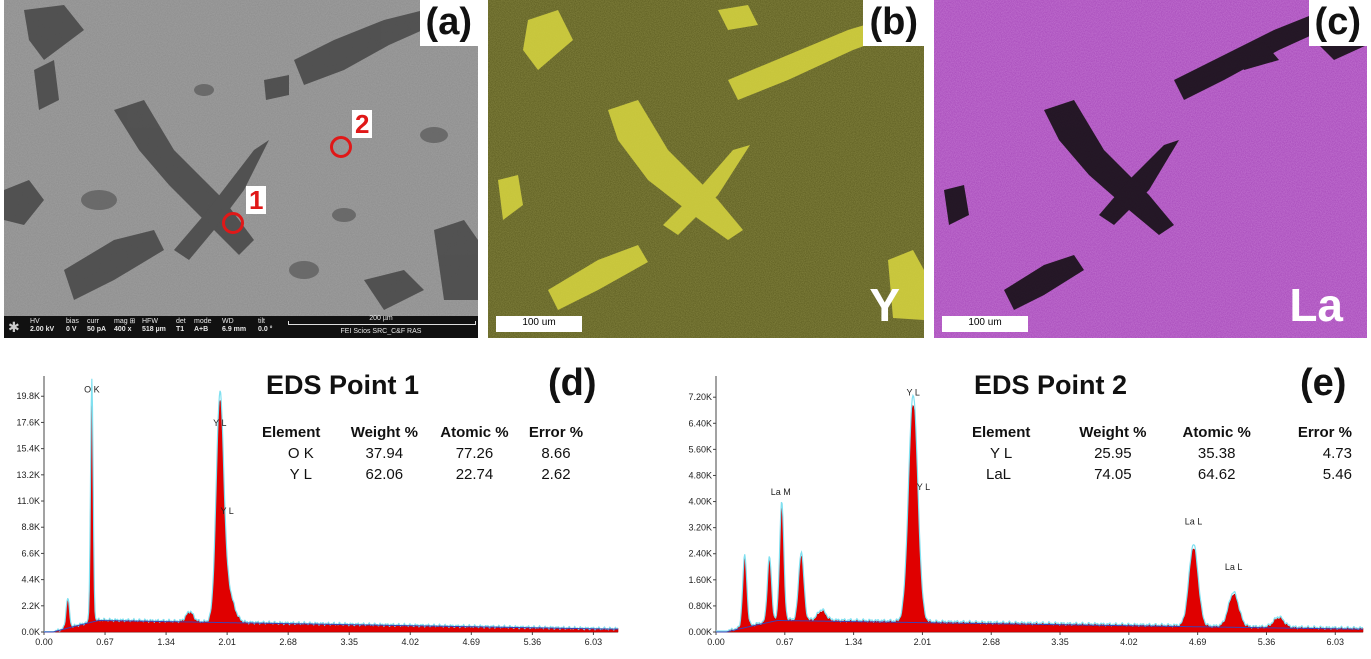 The height and width of the screenshot is (659, 1371). Describe the element at coordinates (985, 324) in the screenshot. I see `scale-bar-c: 100 um` at that location.